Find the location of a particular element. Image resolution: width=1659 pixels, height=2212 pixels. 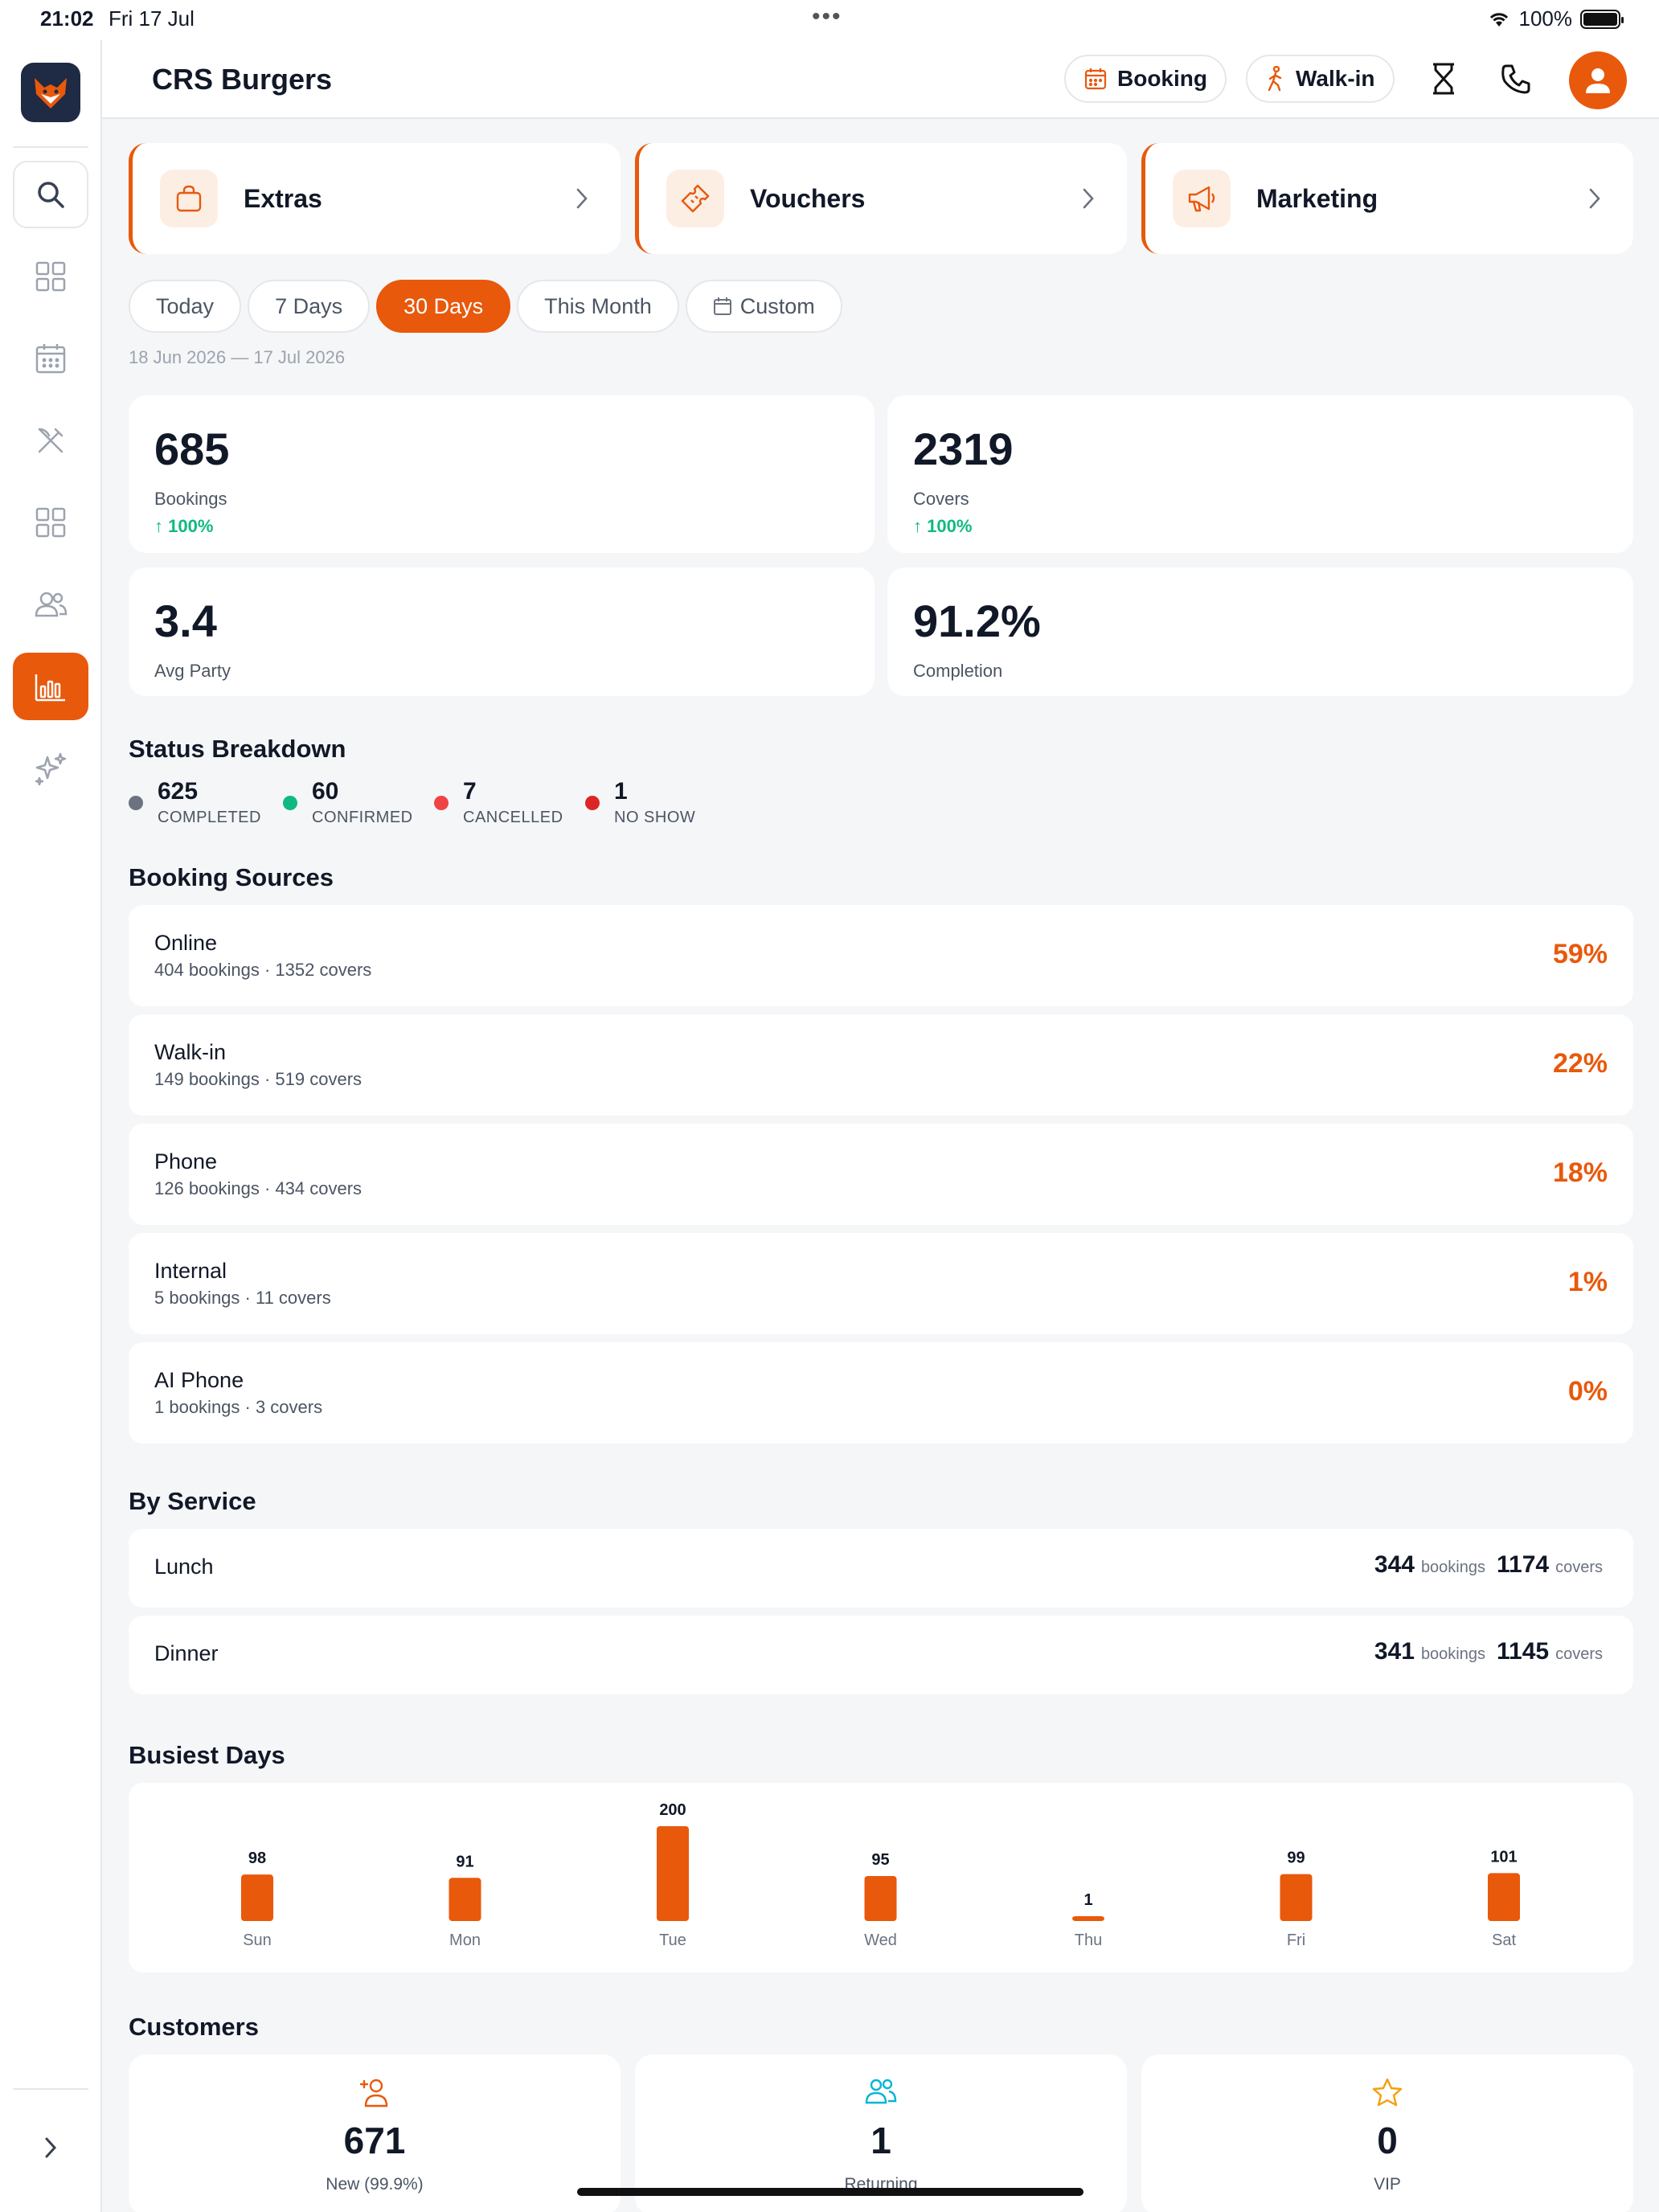

customers-returning-card: 1 Returning is located at coordinates (881, 2133).